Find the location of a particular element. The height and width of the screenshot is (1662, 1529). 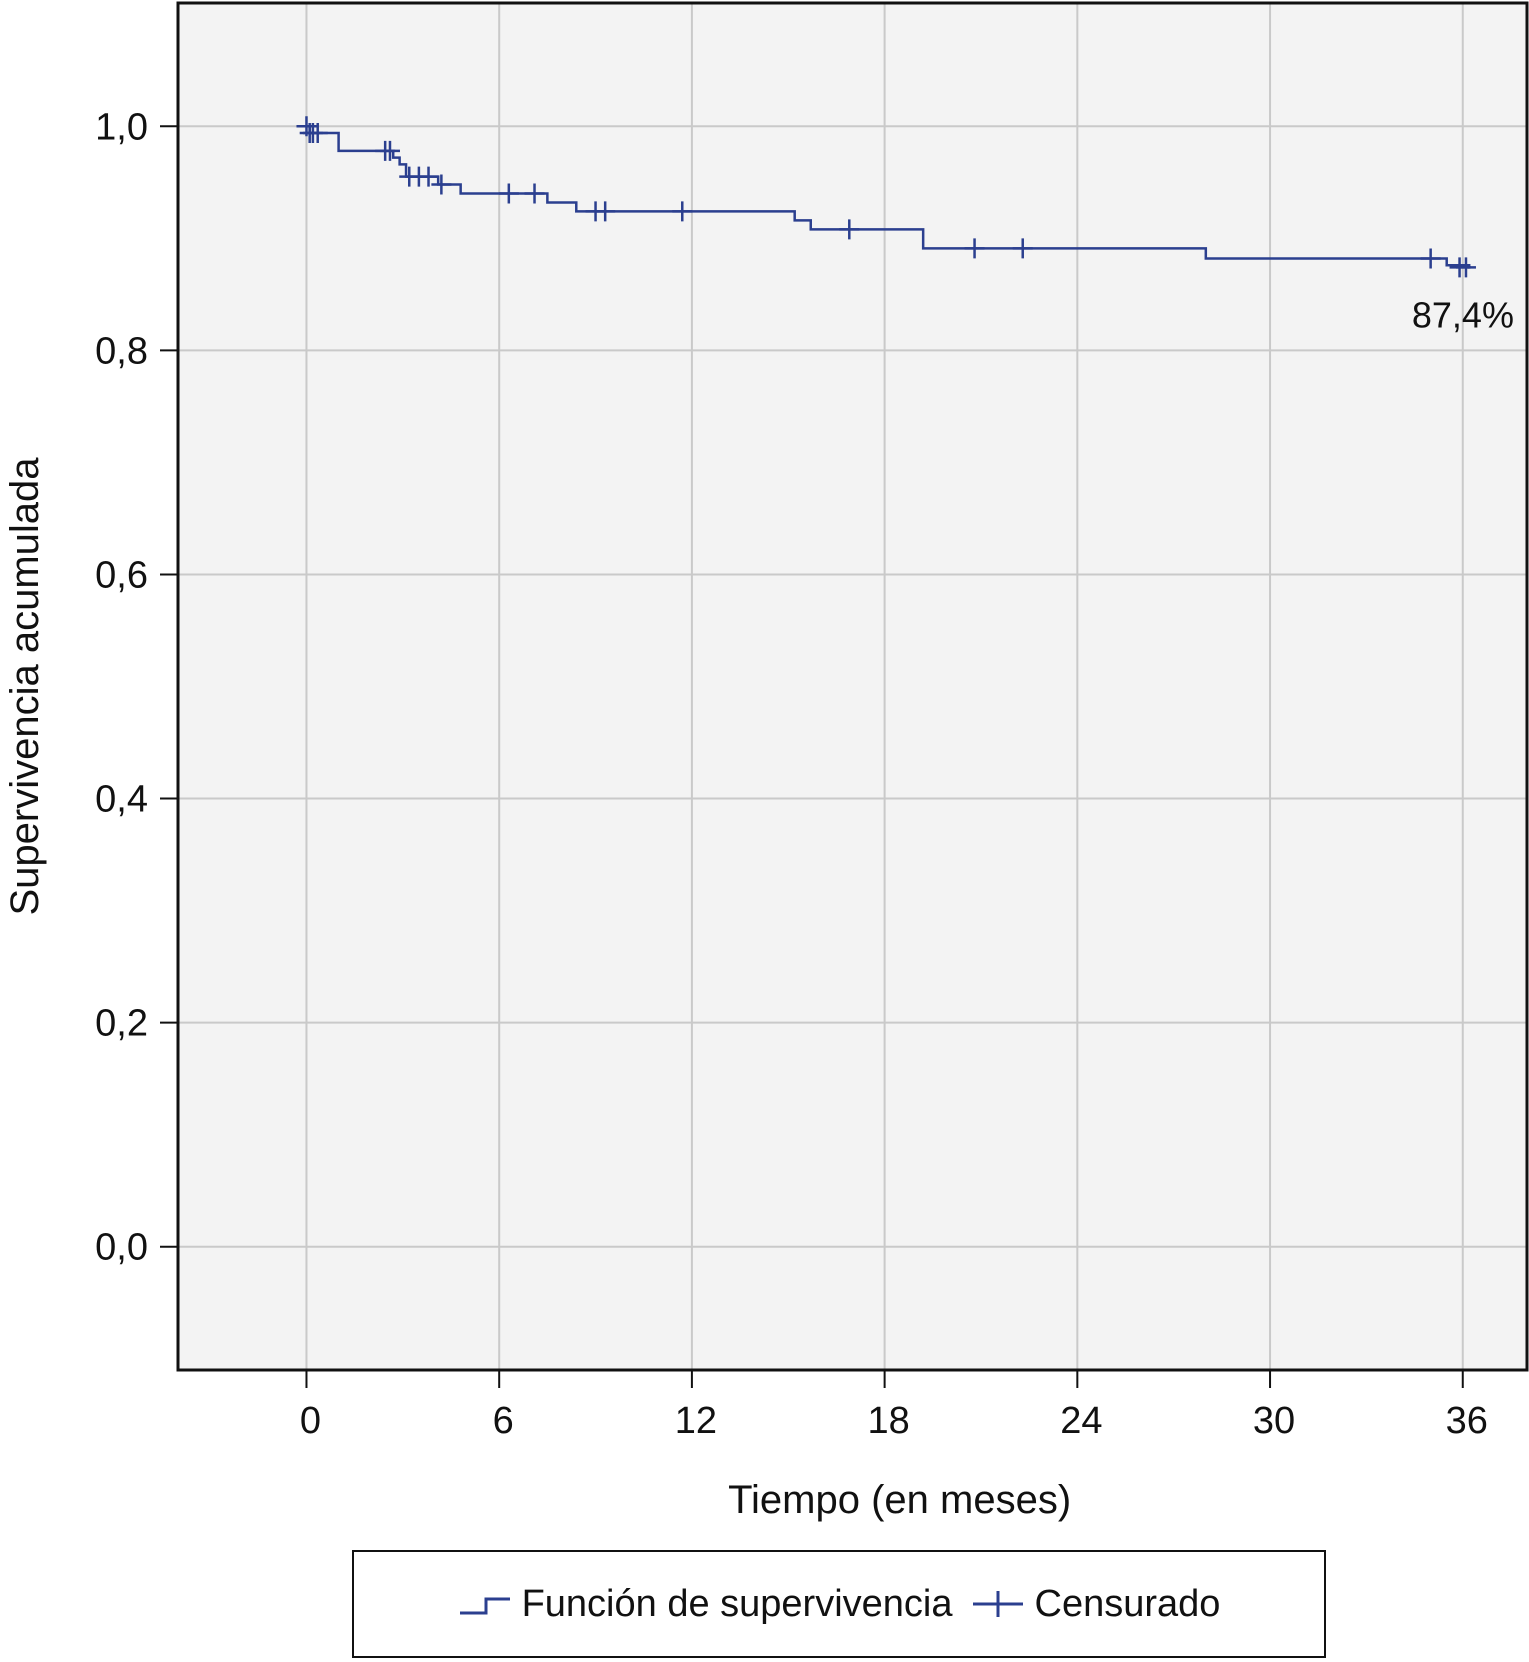

y-axis-title: Supervivencia acumulada is located at coordinates (25, 686).